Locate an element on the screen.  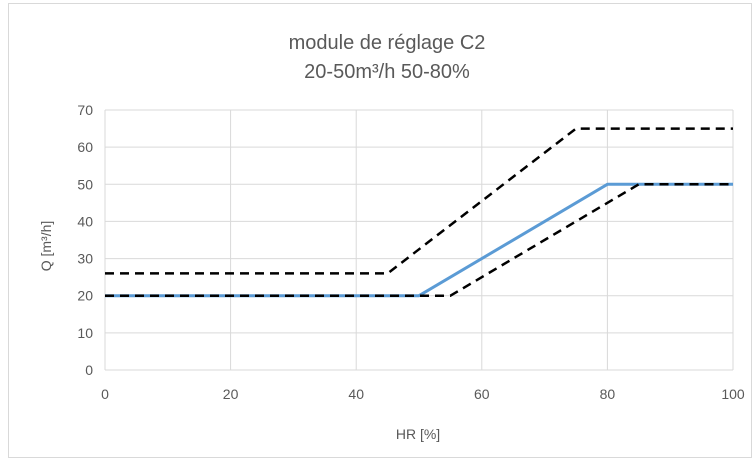
y-tick-label: 60 is located at coordinates (85, 147).